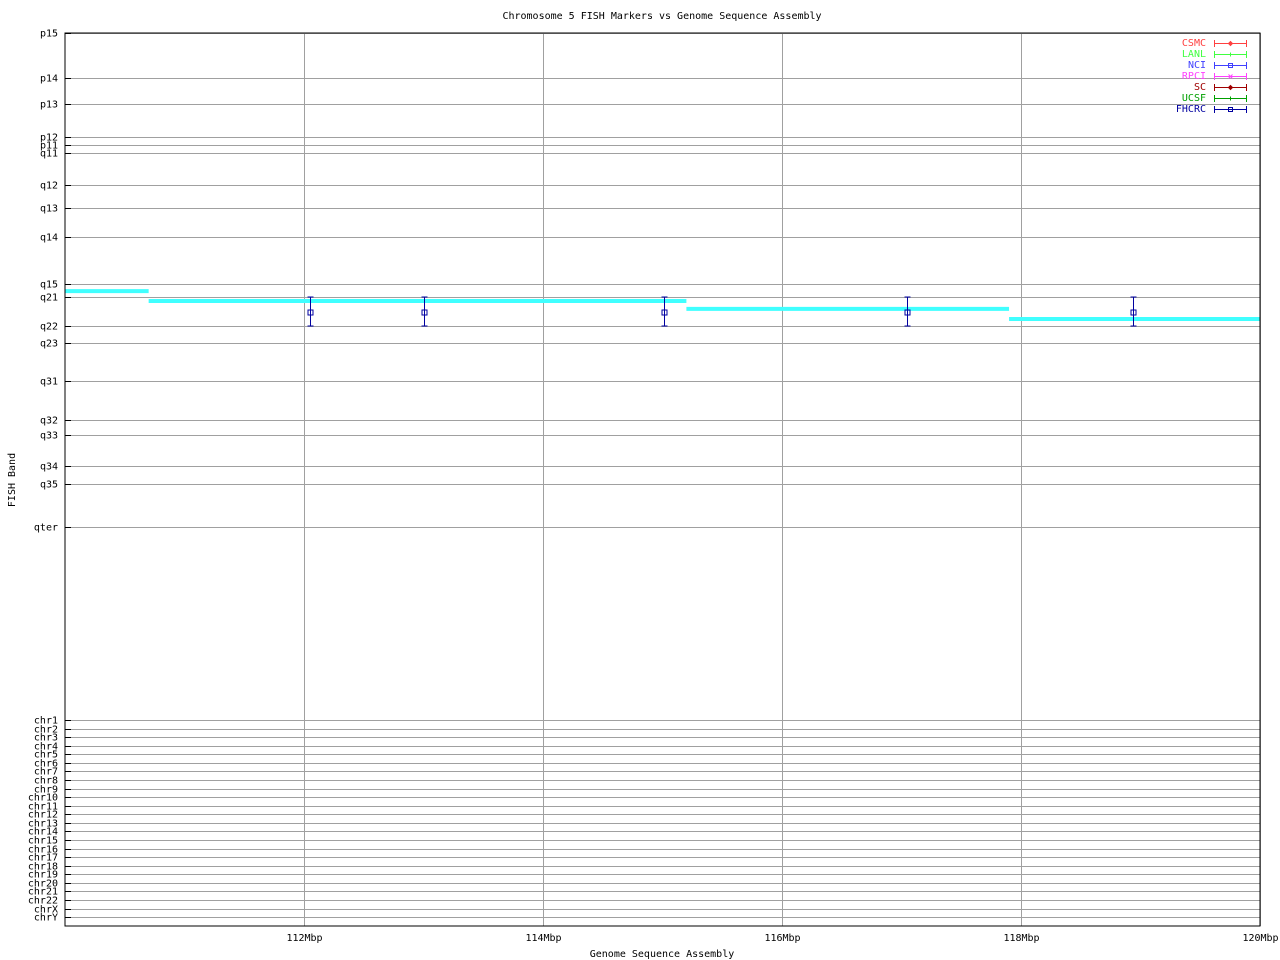 This screenshot has width=1280, height=960. Describe the element at coordinates (43, 850) in the screenshot. I see `y-tick-label: chr16` at that location.